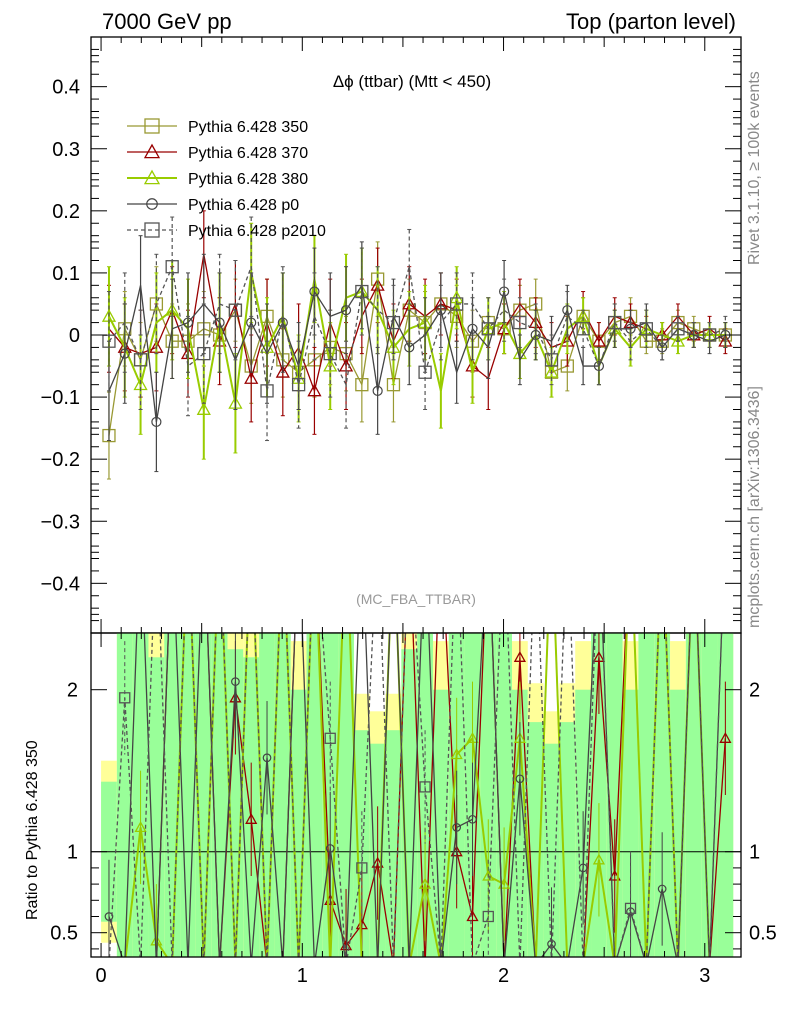 The width and height of the screenshot is (786, 1024). I want to click on header-right: Top (parton level), so click(651, 21).